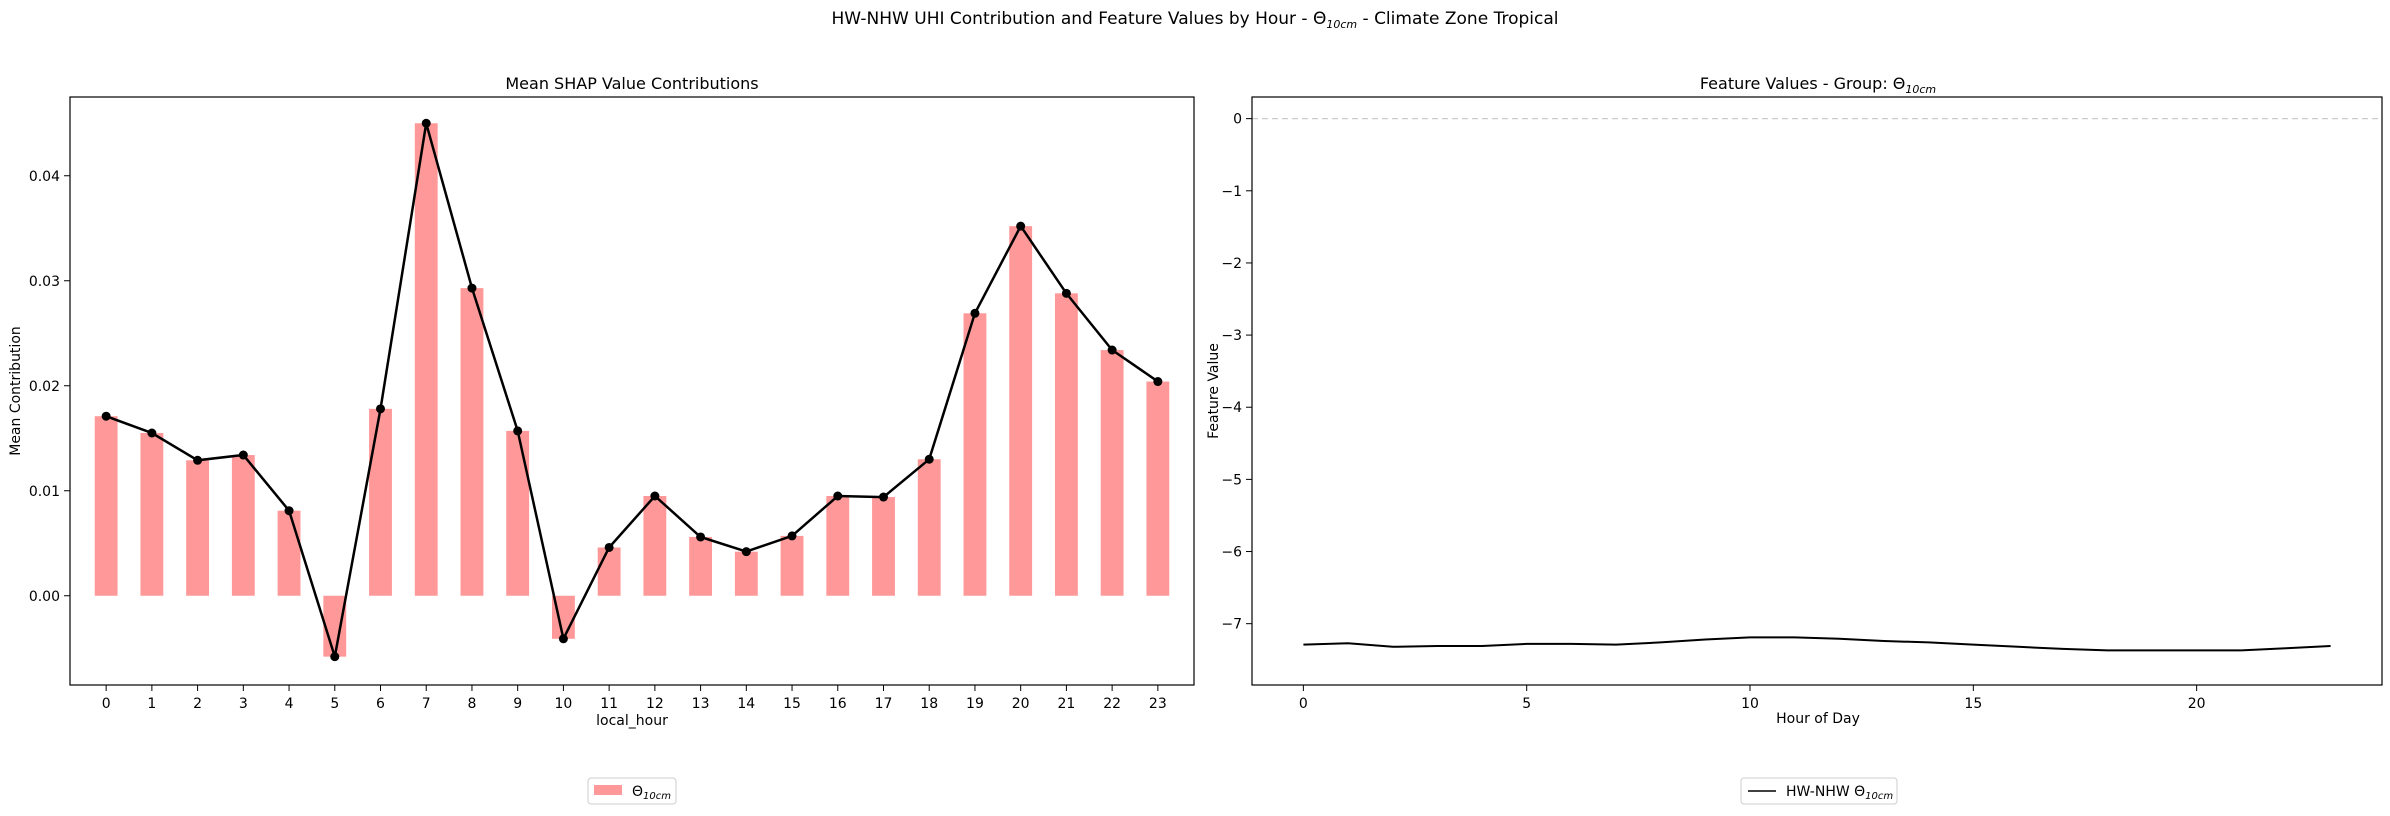 The width and height of the screenshot is (2390, 816). I want to click on shap-x-tick-label: 7, so click(426, 704).